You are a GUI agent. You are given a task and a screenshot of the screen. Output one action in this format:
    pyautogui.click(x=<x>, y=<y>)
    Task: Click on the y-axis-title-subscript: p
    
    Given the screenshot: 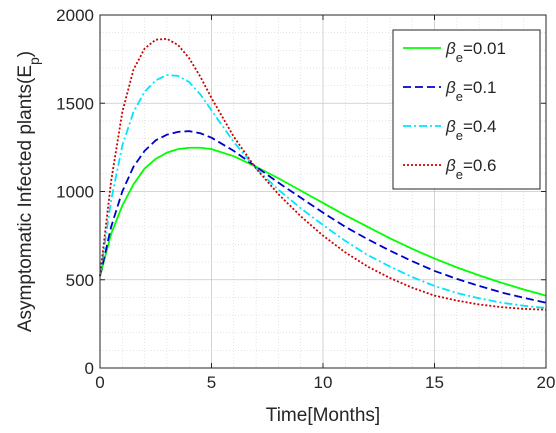 What is the action you would take?
    pyautogui.click(x=34, y=61)
    